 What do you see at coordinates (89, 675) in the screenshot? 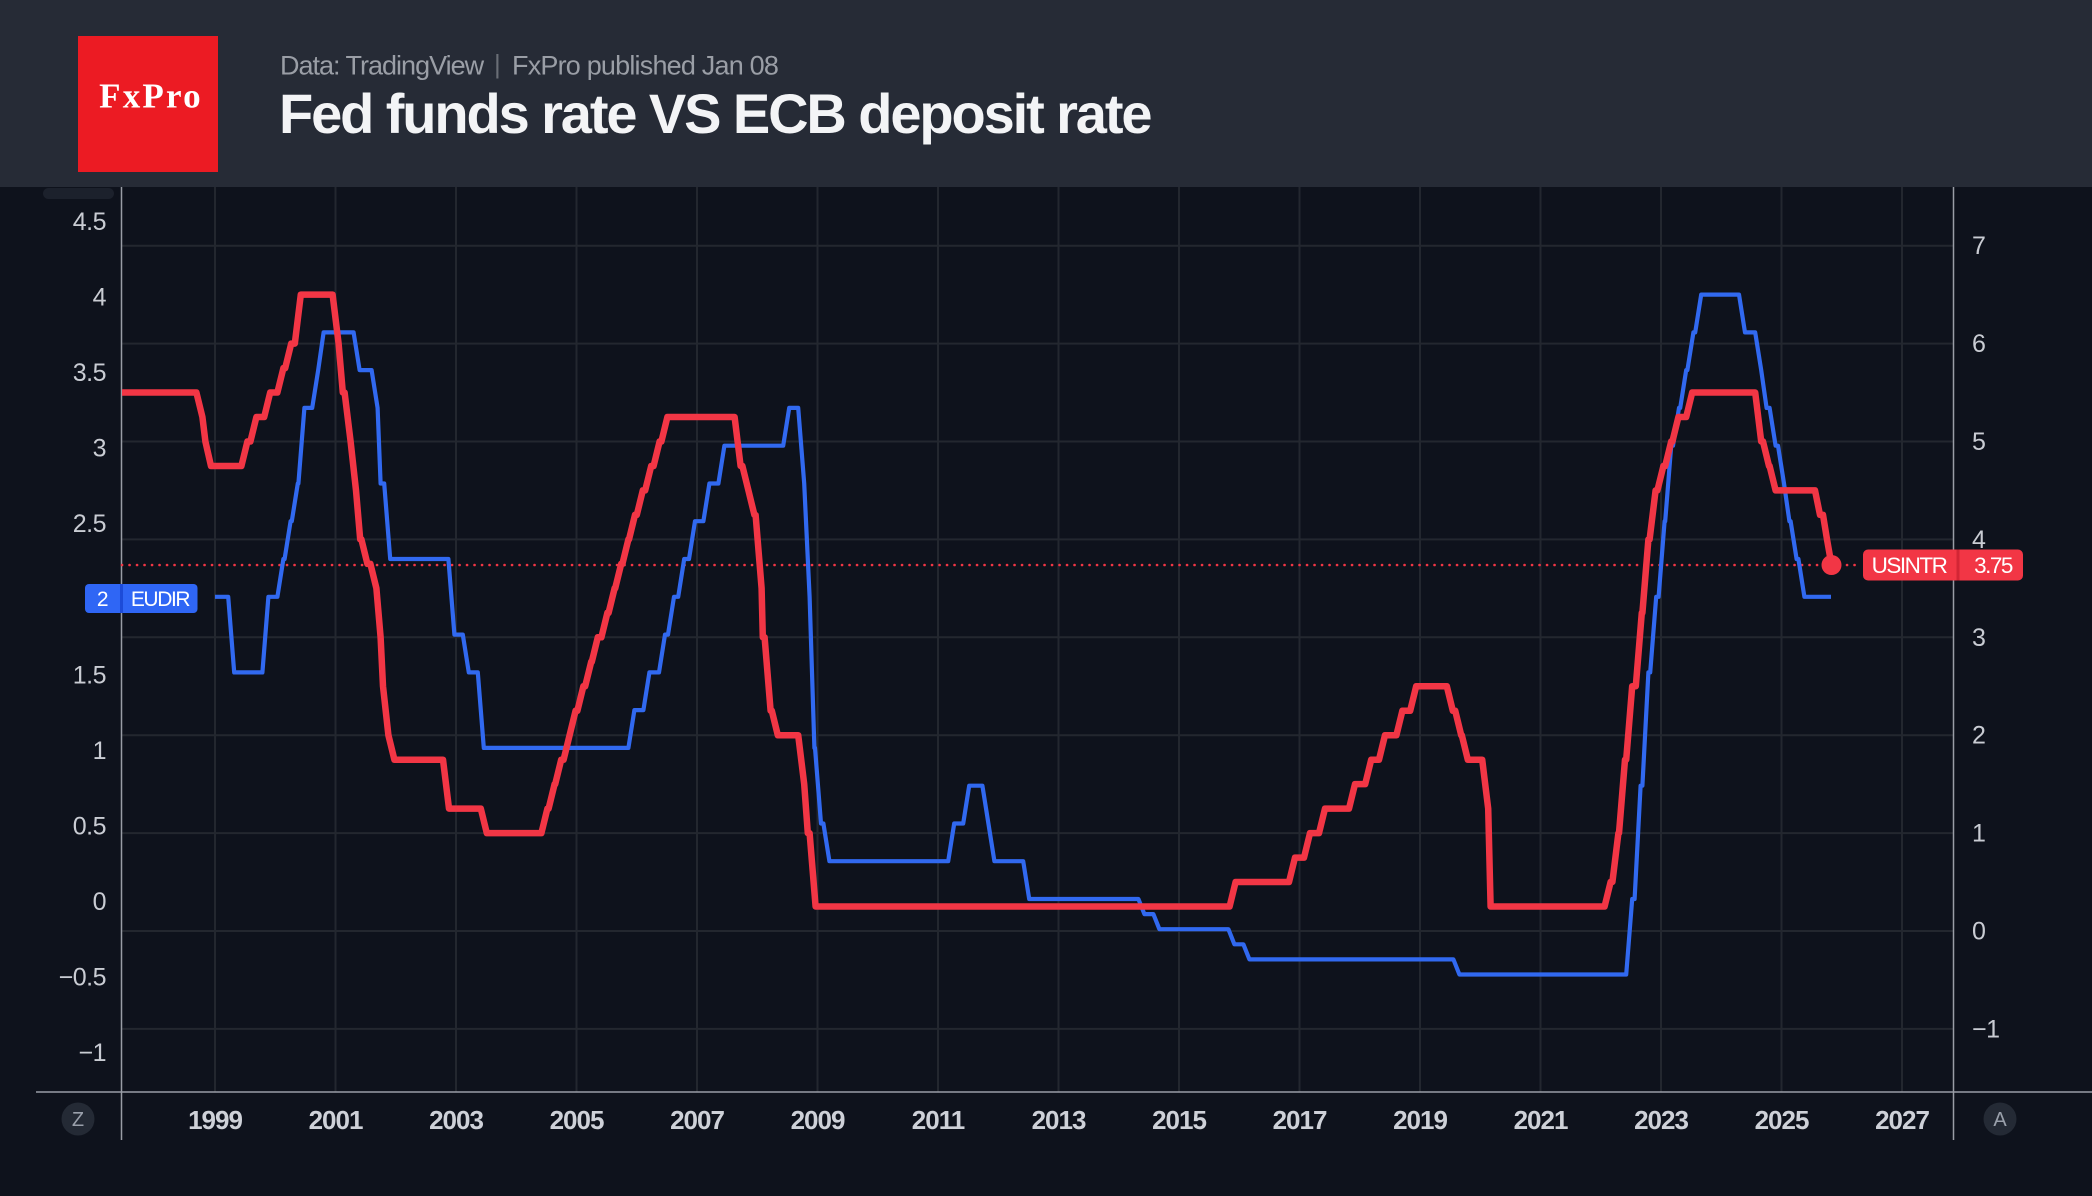
I see `svg-text: 1.5` at bounding box center [89, 675].